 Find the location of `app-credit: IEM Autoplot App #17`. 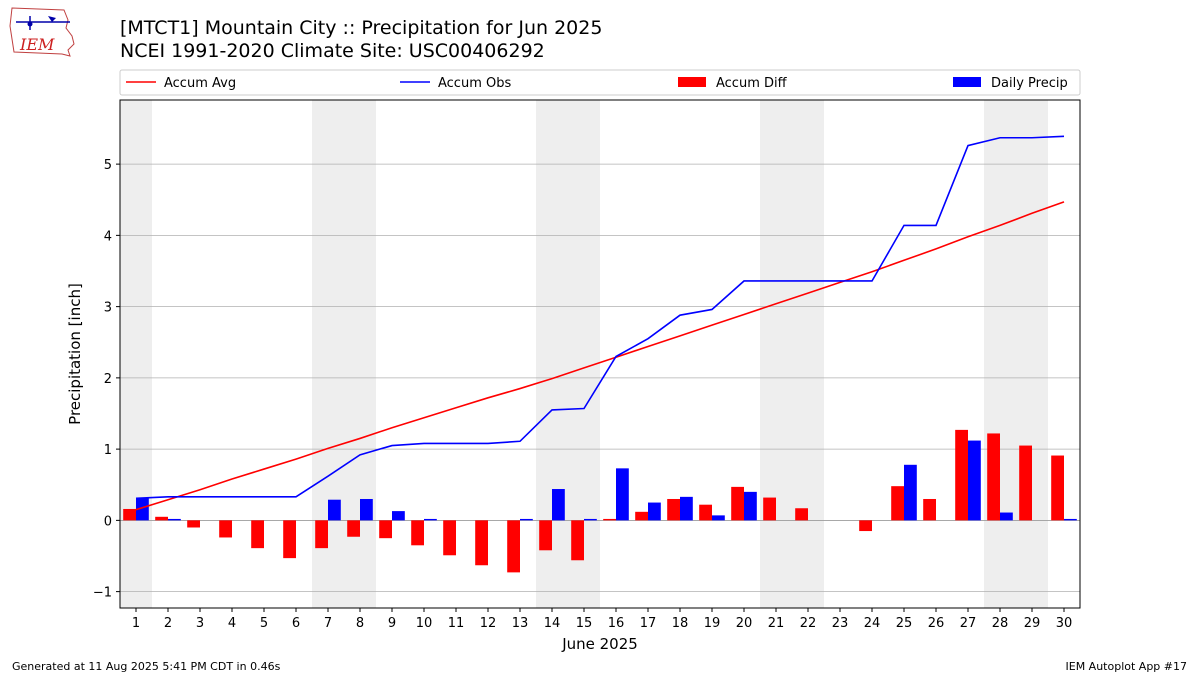

app-credit: IEM Autoplot App #17 is located at coordinates (1126, 666).